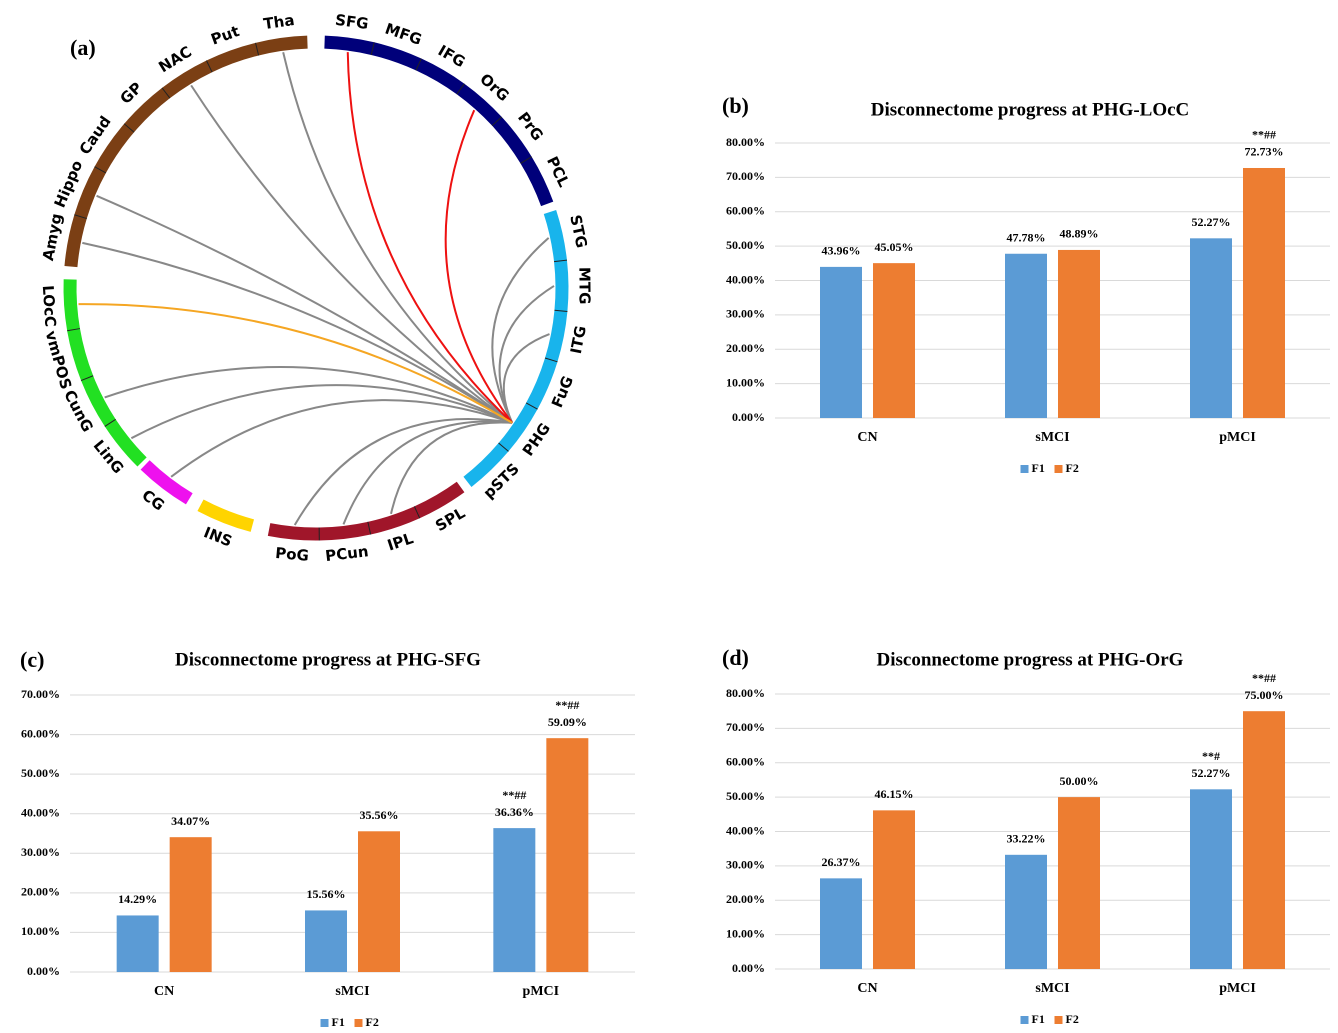 The image size is (1338, 1033). Describe the element at coordinates (1264, 695) in the screenshot. I see `value-label: 75.00%` at that location.